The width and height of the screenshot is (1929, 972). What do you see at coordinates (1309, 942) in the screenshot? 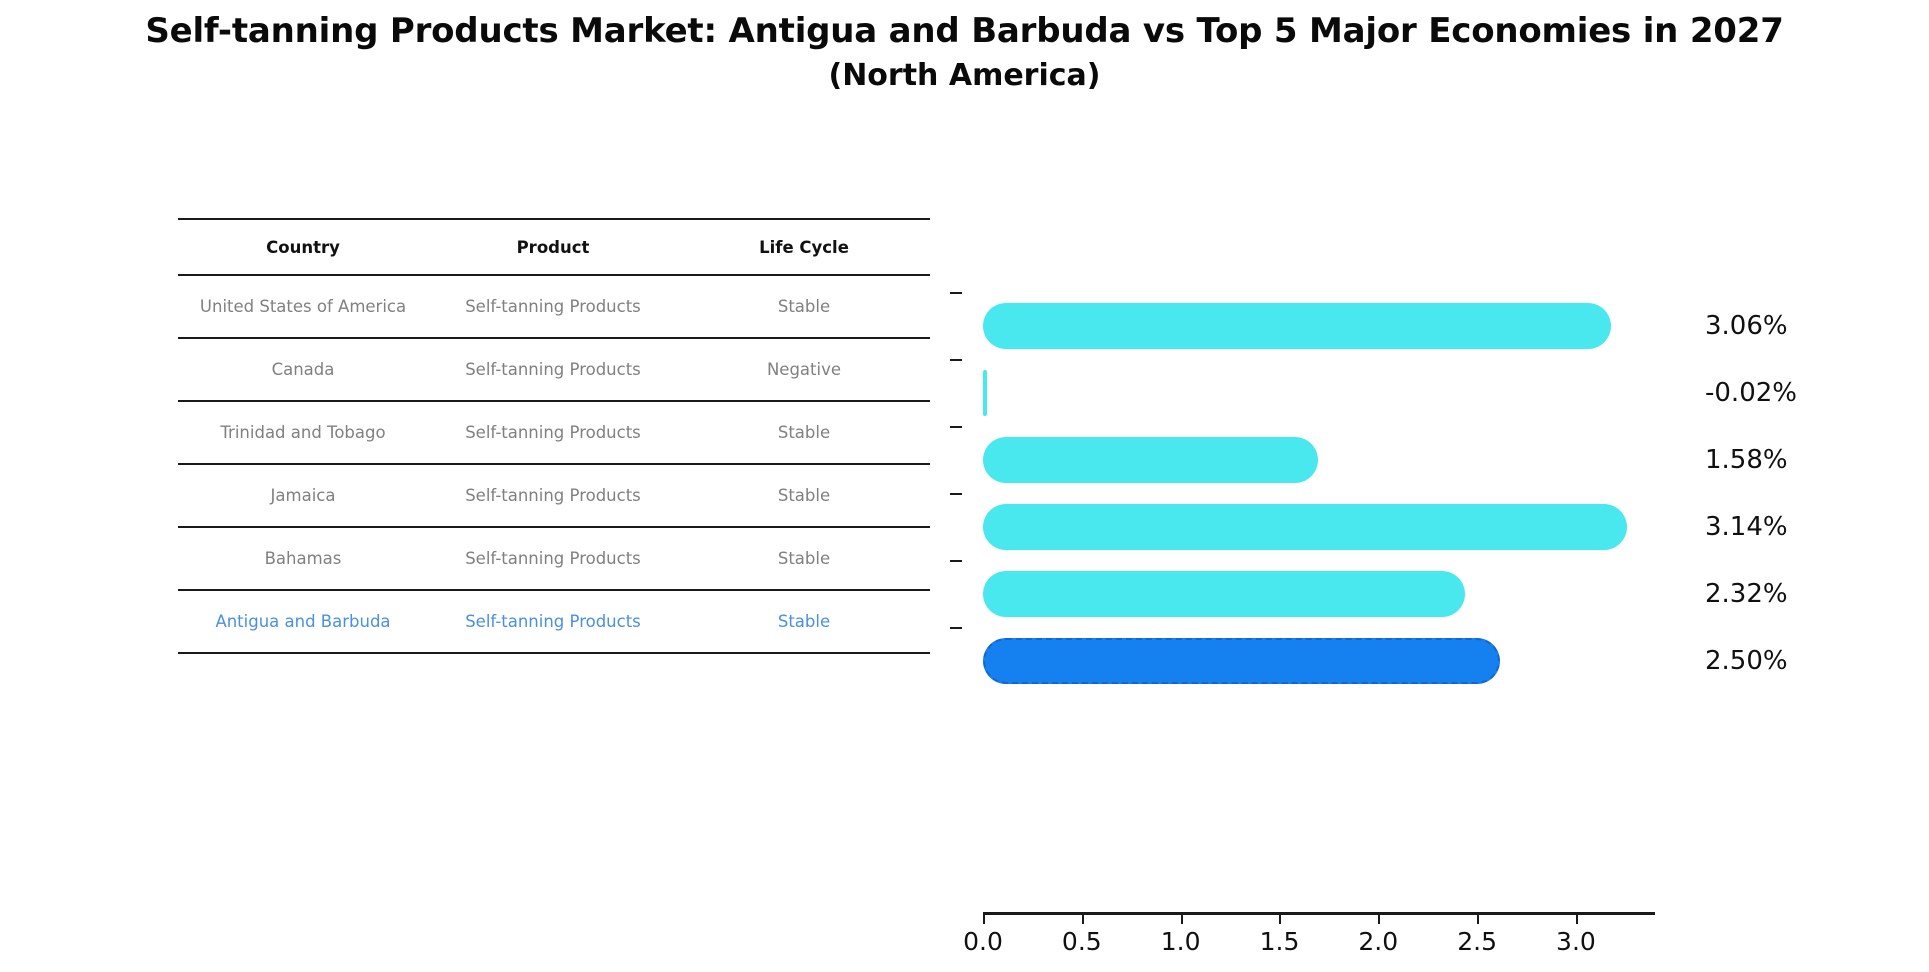
I see `x-axis: 0.0 0.5 1.0 1.5 2.0 2.5 3.0` at bounding box center [1309, 942].